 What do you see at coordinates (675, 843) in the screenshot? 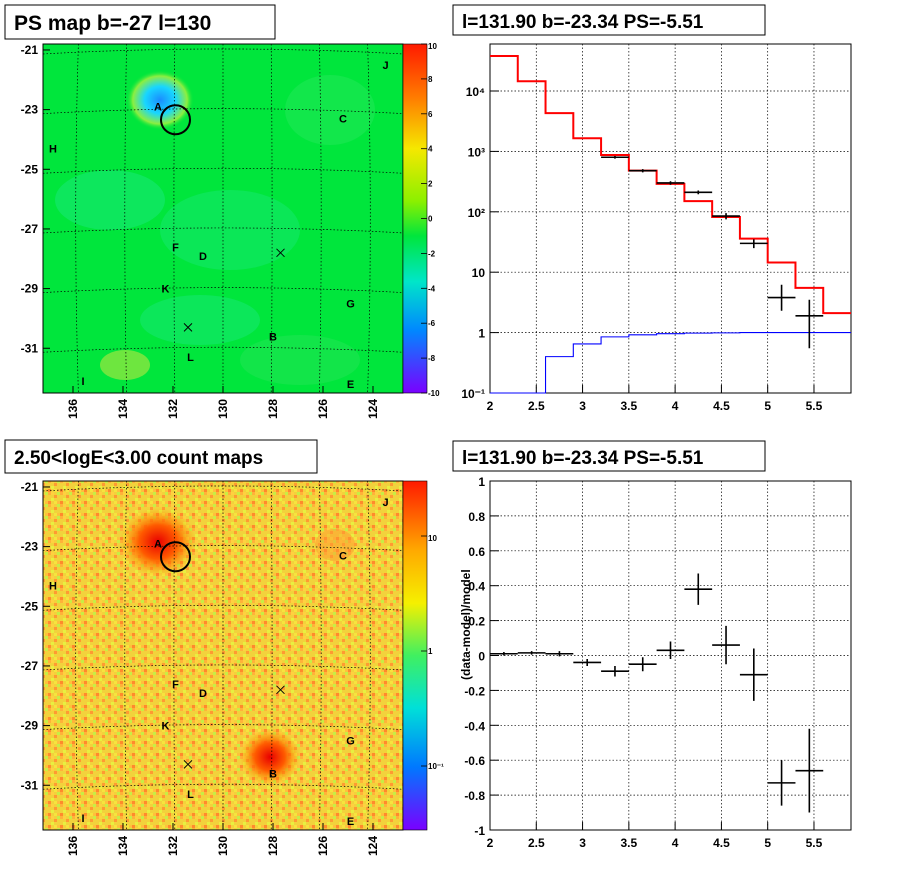
I see `residual-x-tick-label: 4` at bounding box center [675, 843].